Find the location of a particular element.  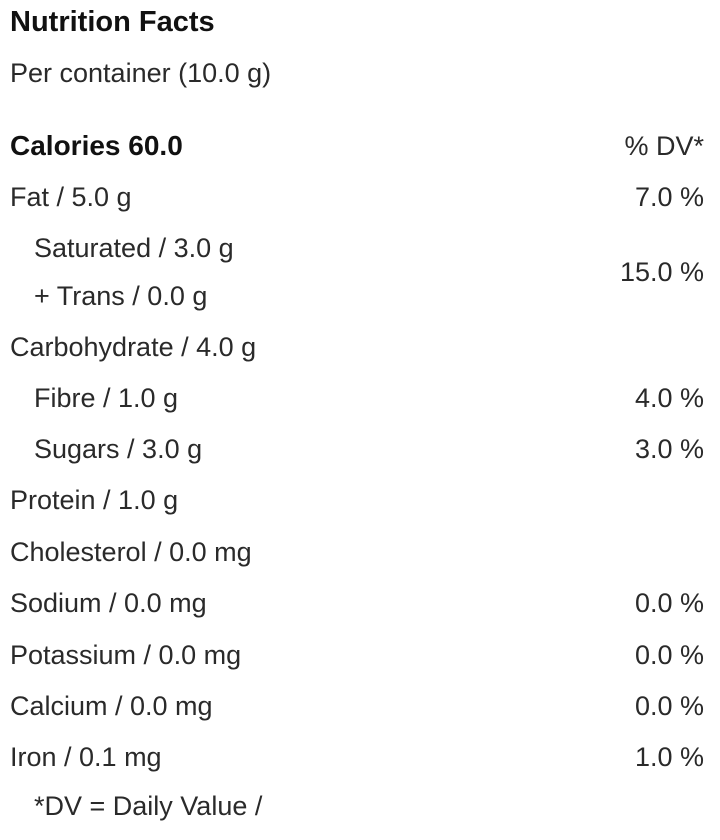

nutrient-row-potassium: Potassium / 0.0 mg 0.0 % is located at coordinates (360, 655).